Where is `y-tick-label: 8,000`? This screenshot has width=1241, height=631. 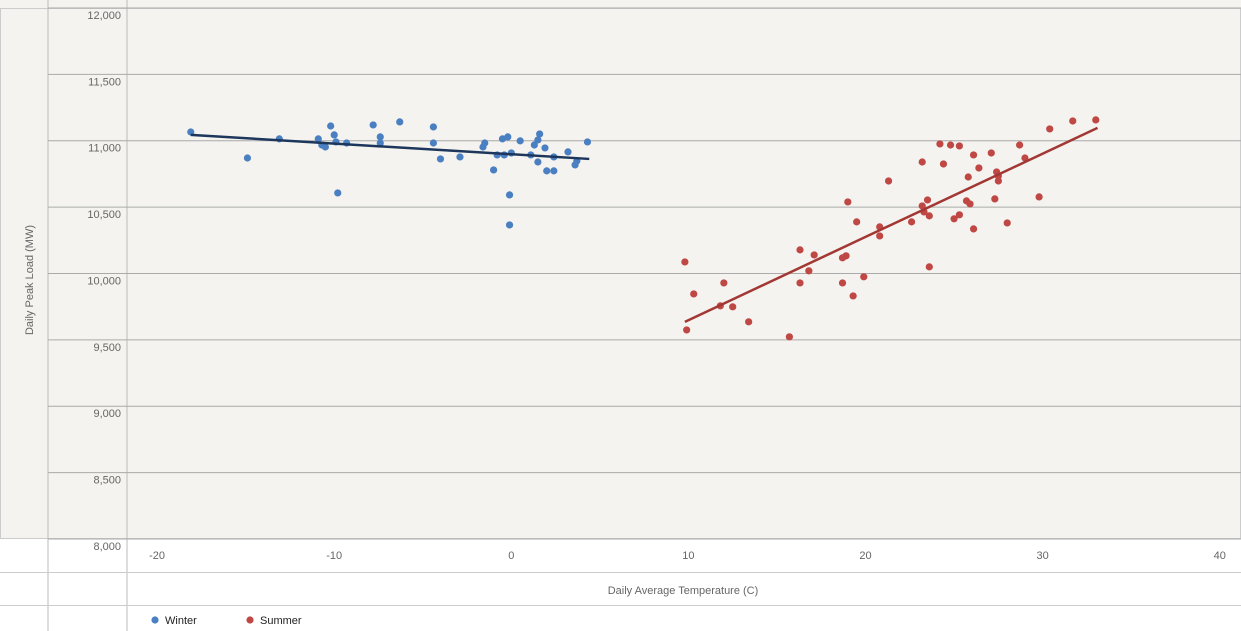 y-tick-label: 8,000 is located at coordinates (107, 547).